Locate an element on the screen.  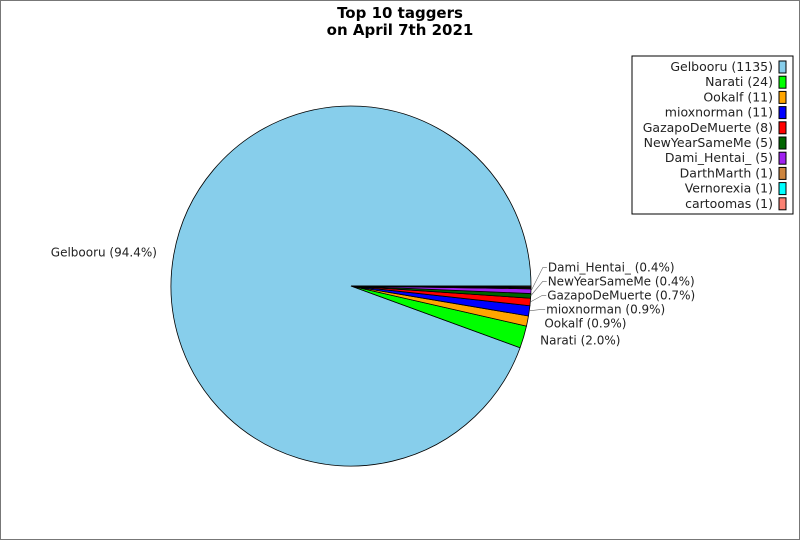
slice-label-Gelbooru: Gelbooru (94.4%) is located at coordinates (104, 253).